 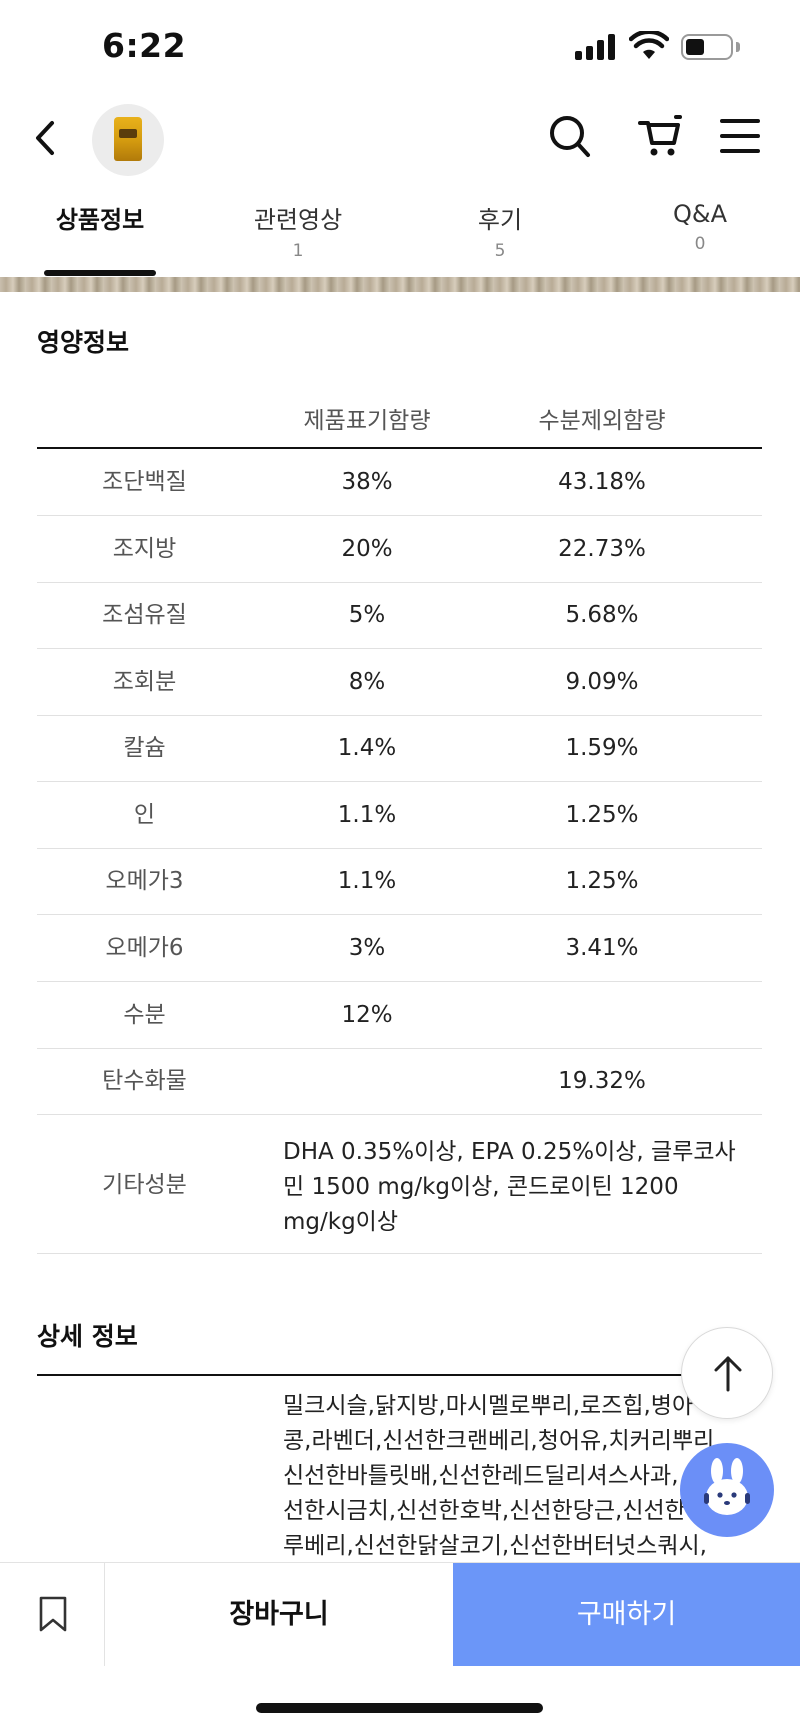 What do you see at coordinates (144, 1185) in the screenshot?
I see `nutrient-name: 기타성분` at bounding box center [144, 1185].